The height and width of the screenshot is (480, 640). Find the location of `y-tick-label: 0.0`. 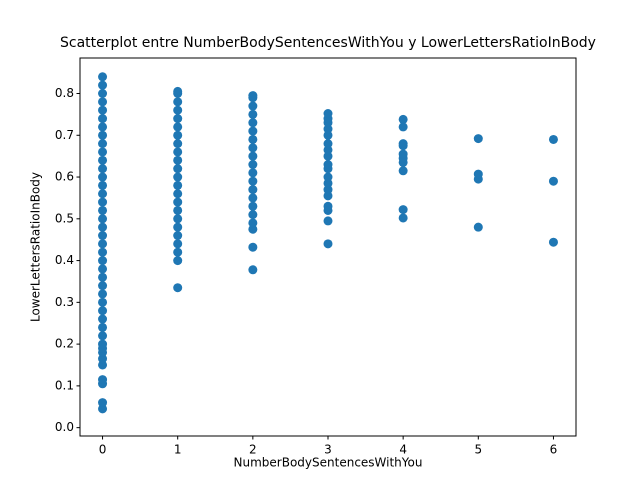

y-tick-label: 0.0 is located at coordinates (64, 427).